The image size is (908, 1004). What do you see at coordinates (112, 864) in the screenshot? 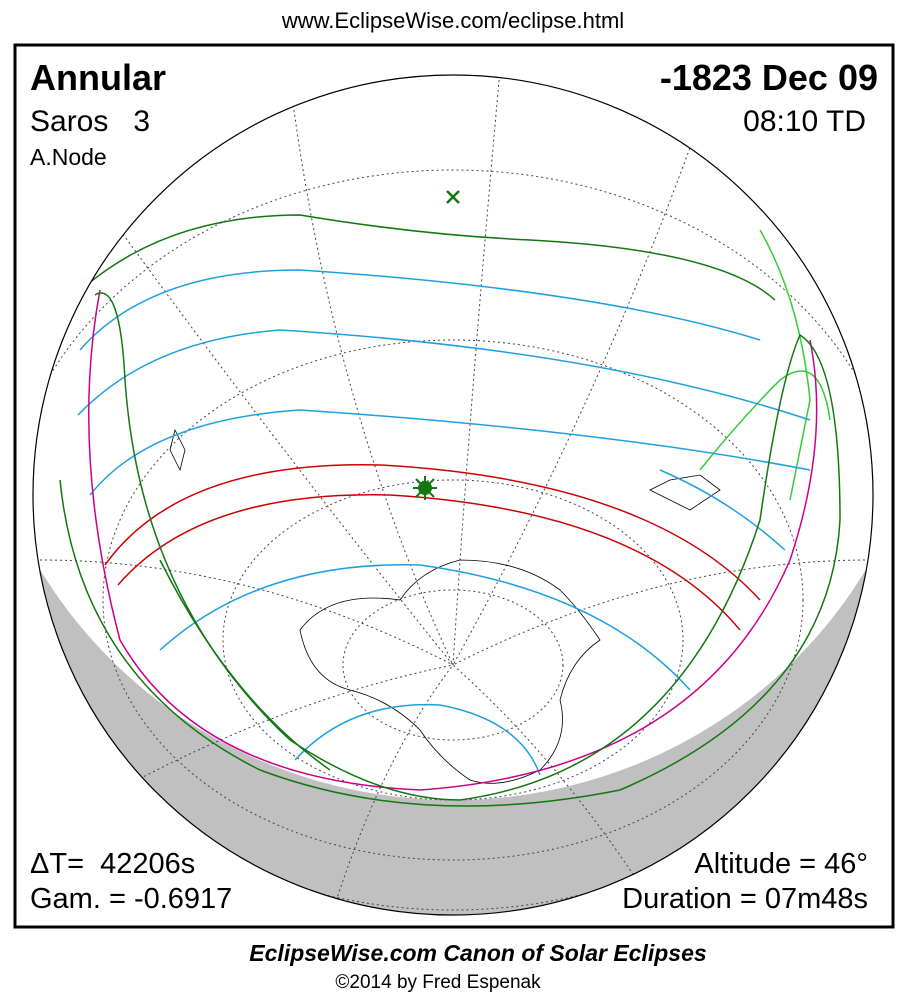
I see `delta-t: ΔT= 42206s` at bounding box center [112, 864].